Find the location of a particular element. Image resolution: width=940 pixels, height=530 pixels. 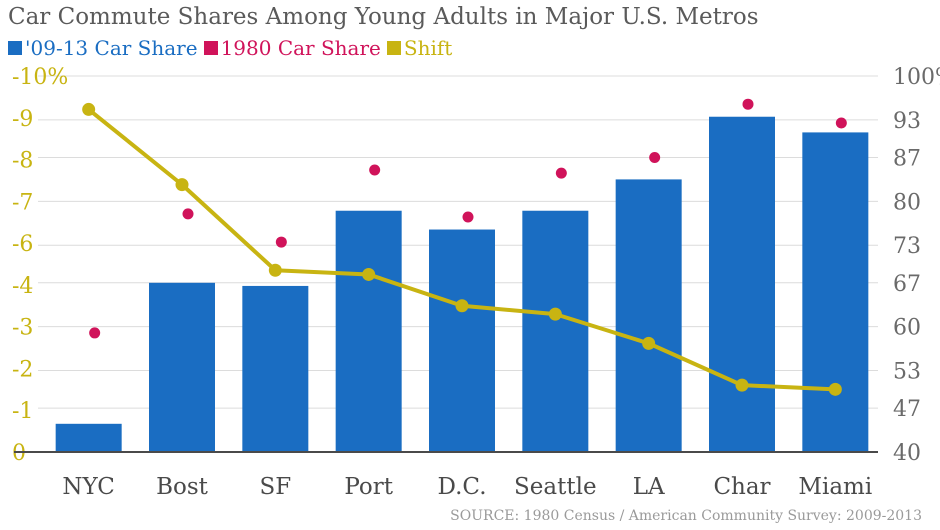

y-left-tick-label: 0 is located at coordinates (19, 453).